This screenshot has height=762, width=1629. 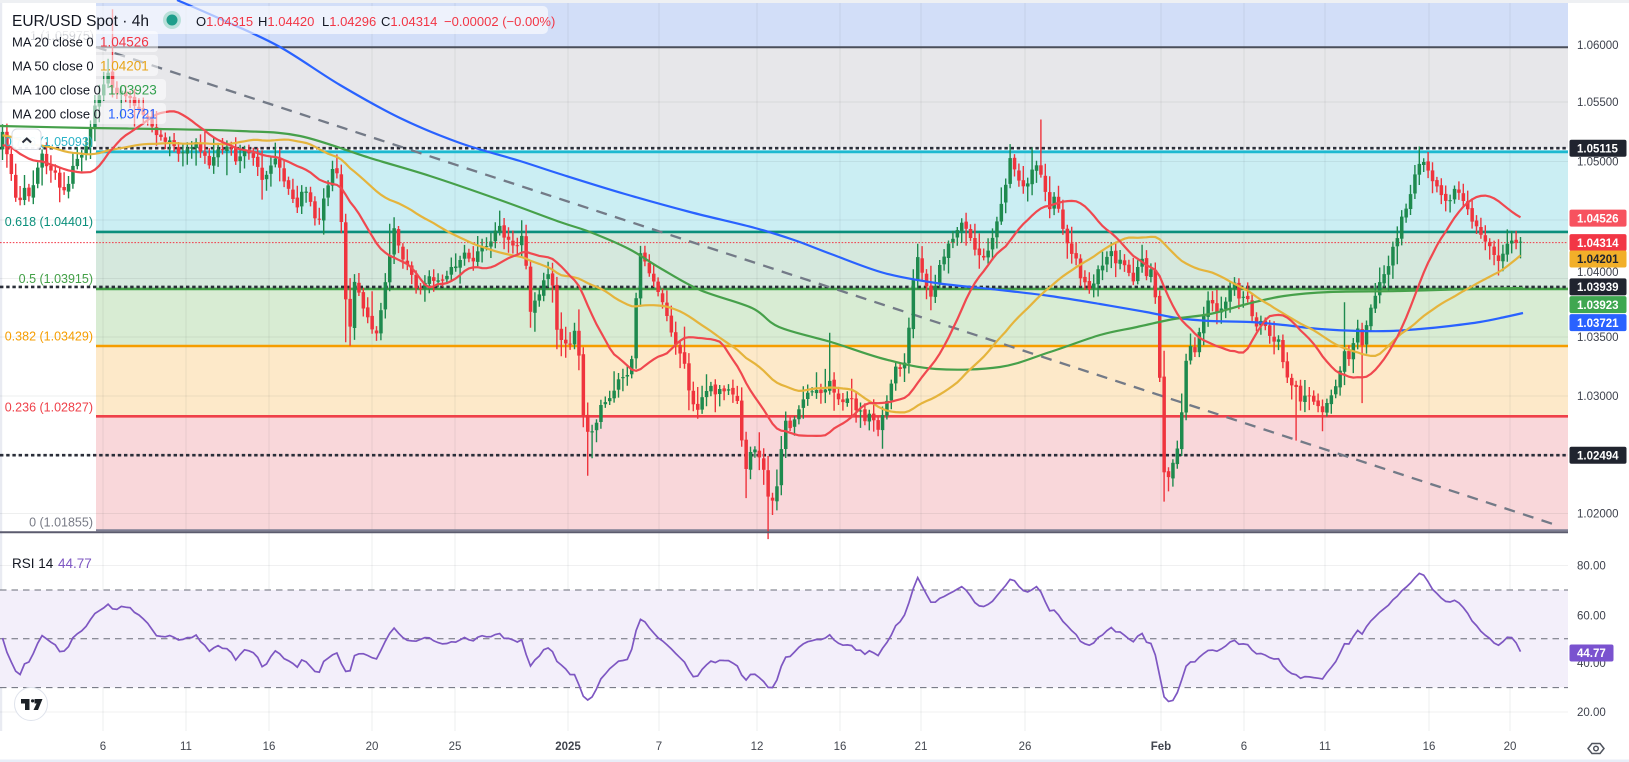 I want to click on svg-text: EUR/USD Spot · 4h, so click(x=80, y=21).